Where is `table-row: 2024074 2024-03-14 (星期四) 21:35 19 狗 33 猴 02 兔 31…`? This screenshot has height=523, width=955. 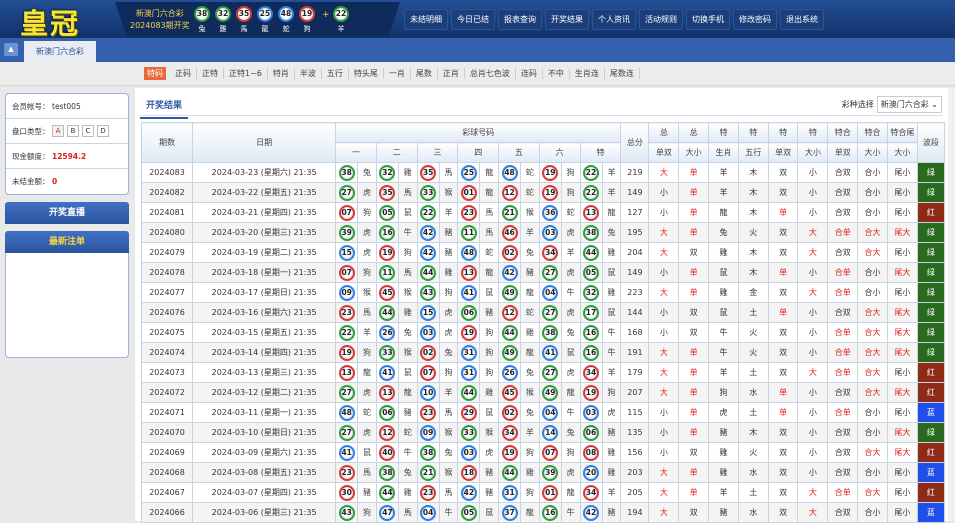 table-row: 2024074 2024-03-14 (星期四) 21:35 19 狗 33 猴 02 兔 31… is located at coordinates (543, 352).